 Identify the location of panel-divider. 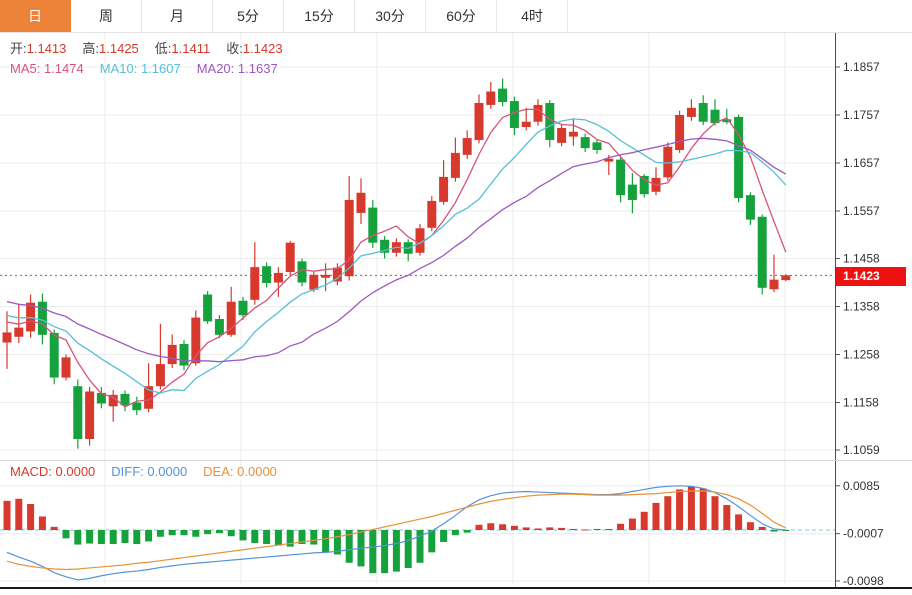
(456, 460).